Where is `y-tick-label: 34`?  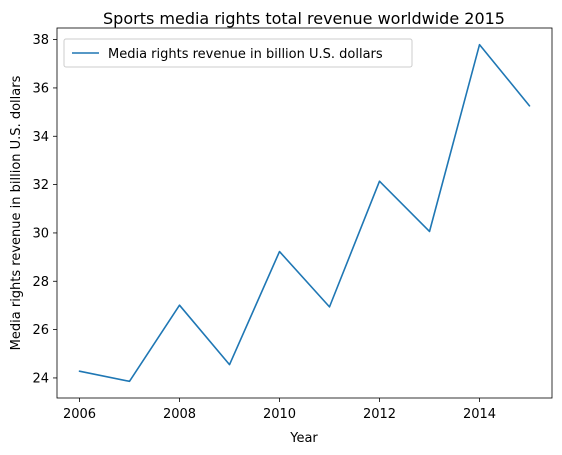
y-tick-label: 34 is located at coordinates (40, 137).